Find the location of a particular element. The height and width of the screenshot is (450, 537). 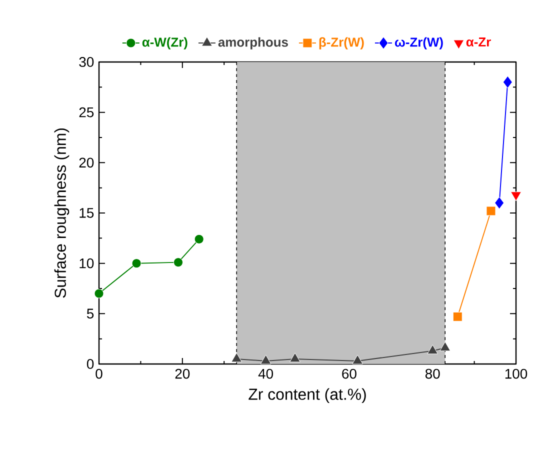

y-tick-label: 5 is located at coordinates (90, 313).